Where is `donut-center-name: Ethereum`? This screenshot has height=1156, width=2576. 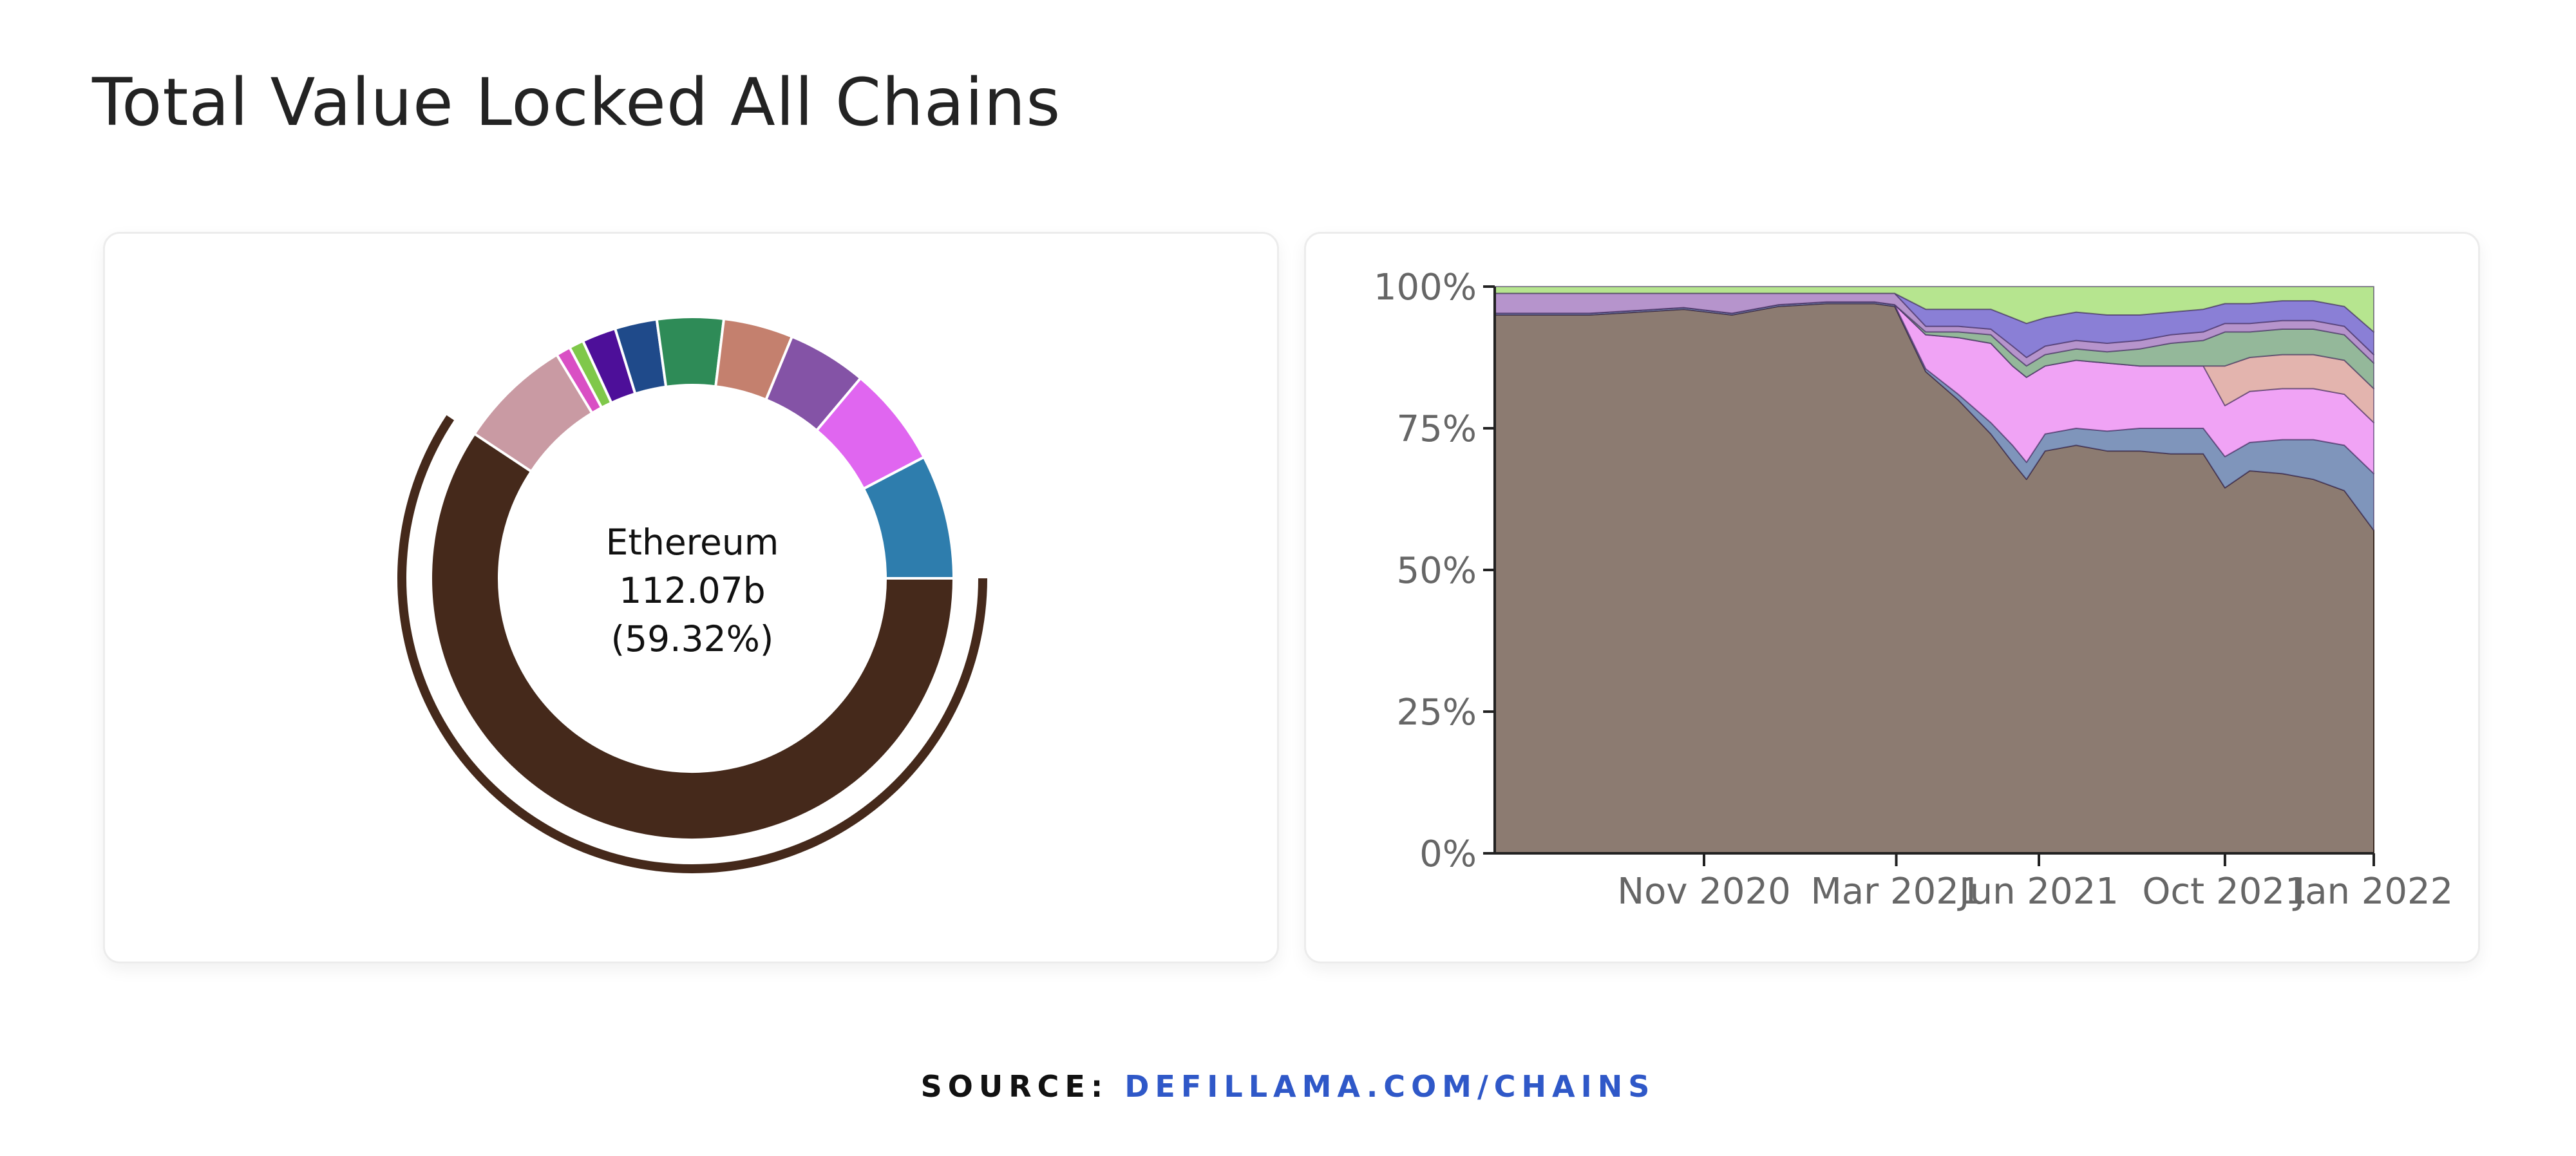
donut-center-name: Ethereum is located at coordinates (692, 542).